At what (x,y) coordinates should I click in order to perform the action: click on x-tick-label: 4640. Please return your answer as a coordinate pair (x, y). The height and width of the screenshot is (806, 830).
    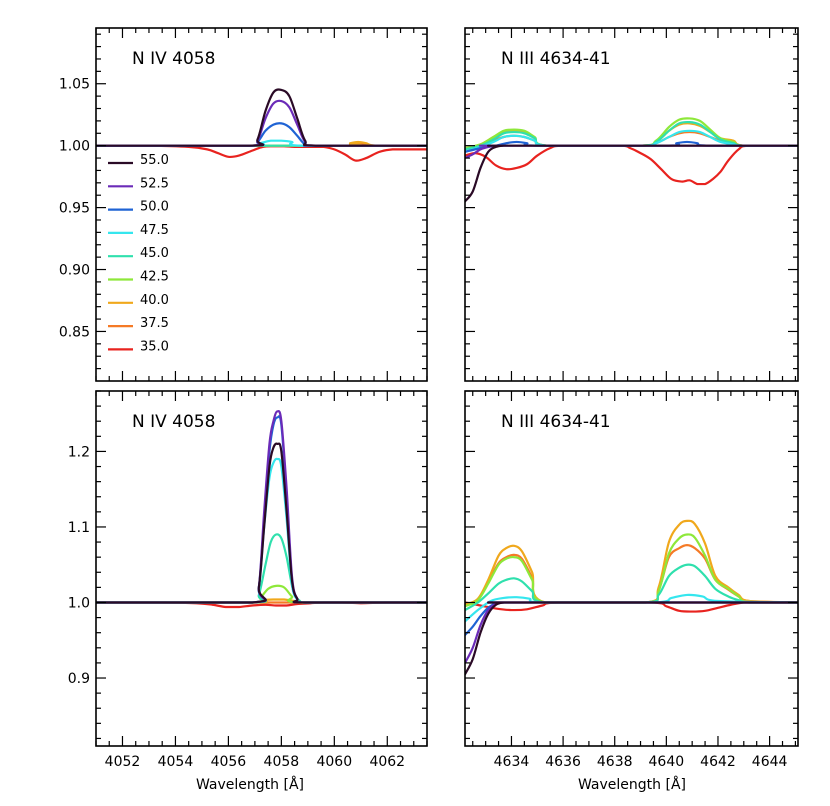
    Looking at the image, I should click on (667, 762).